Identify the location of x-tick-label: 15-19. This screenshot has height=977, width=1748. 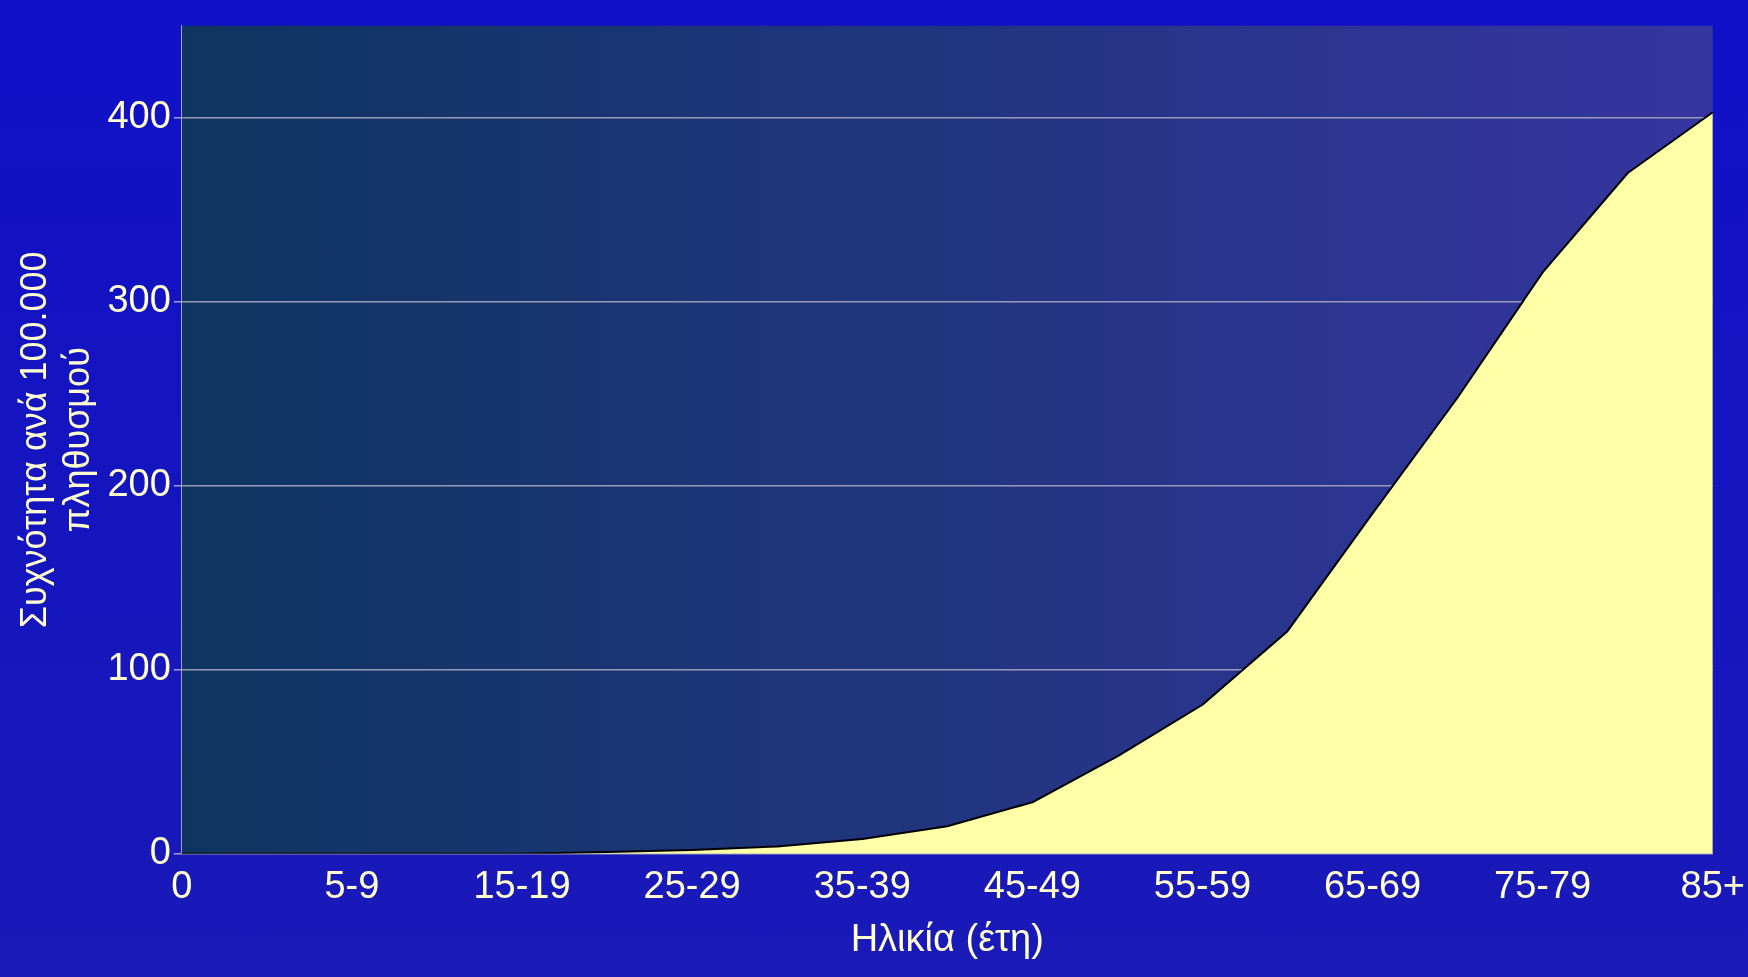
(522, 885).